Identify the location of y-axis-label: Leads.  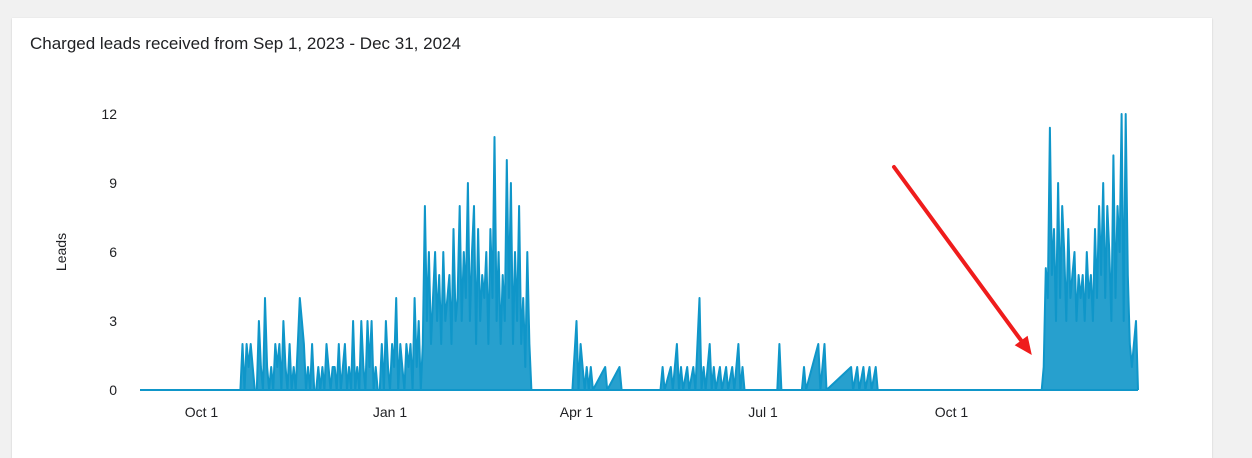
(61, 252).